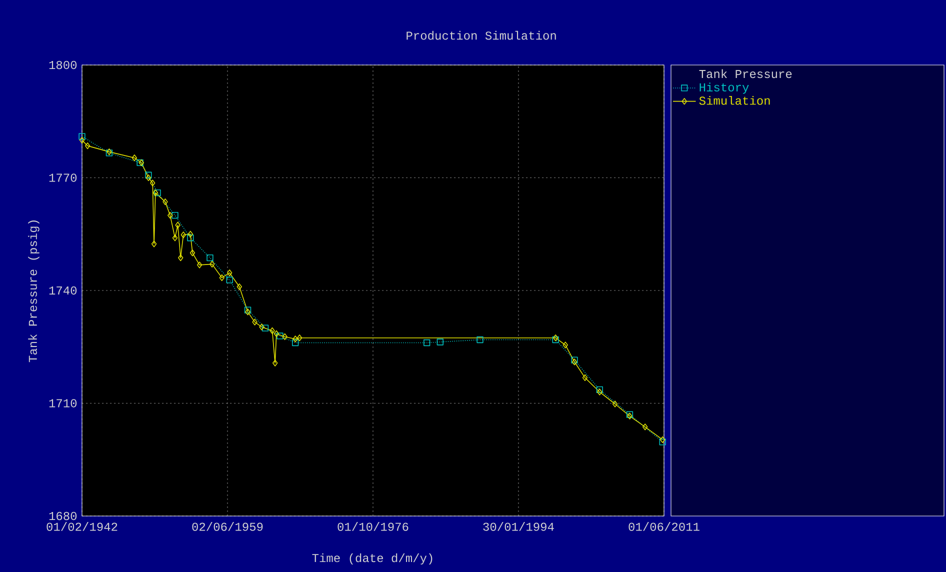  What do you see at coordinates (734, 100) in the screenshot?
I see `legend-label: Simulation` at bounding box center [734, 100].